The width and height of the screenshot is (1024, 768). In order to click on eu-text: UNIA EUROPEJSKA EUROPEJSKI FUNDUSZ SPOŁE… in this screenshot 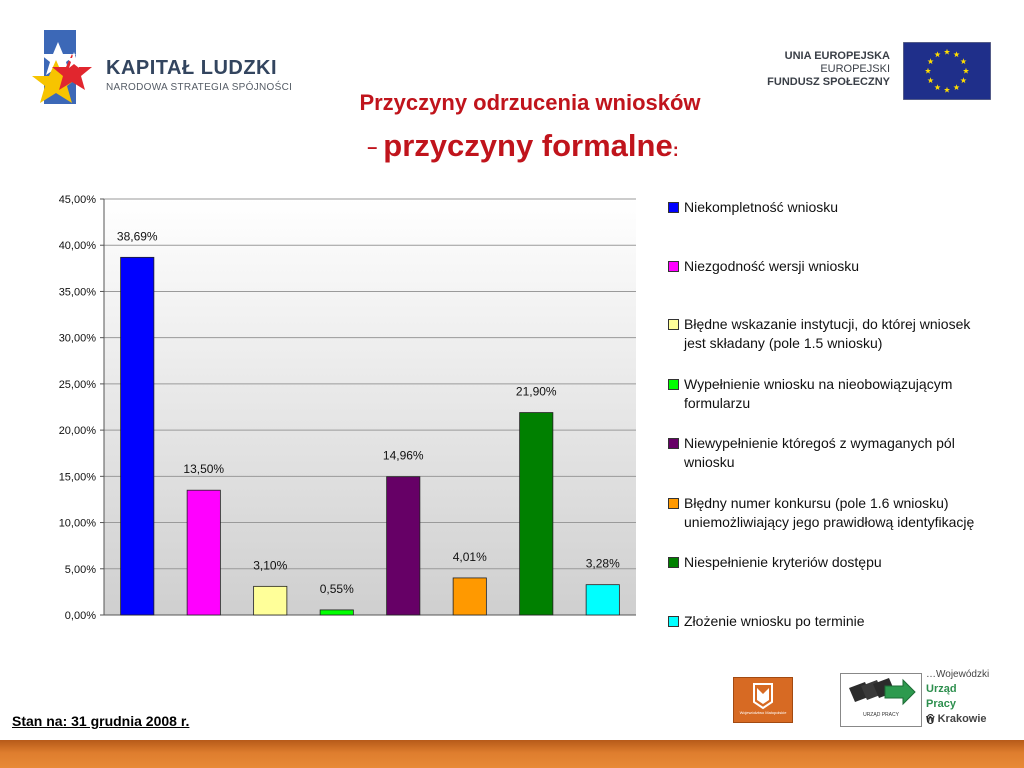, I will do `click(825, 69)`.